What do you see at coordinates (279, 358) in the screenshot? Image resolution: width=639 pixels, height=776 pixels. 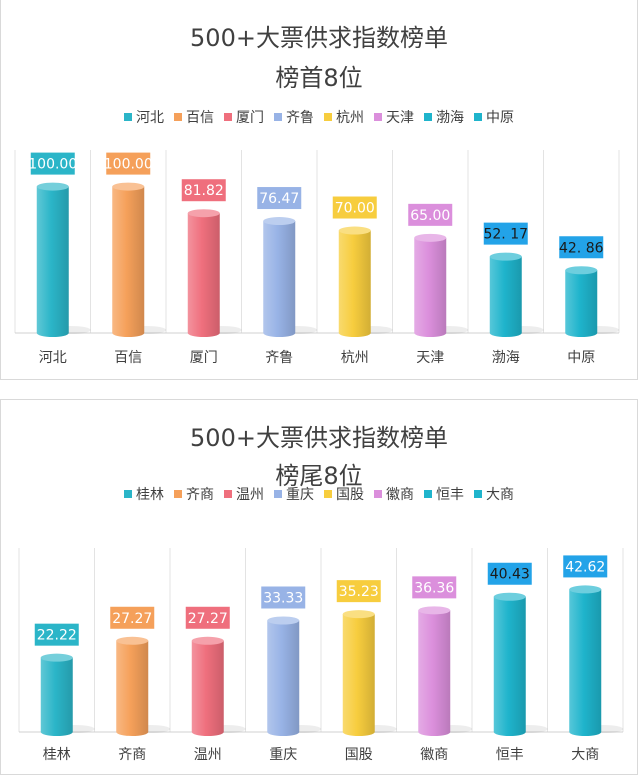 I see `category-label: 齐鲁` at bounding box center [279, 358].